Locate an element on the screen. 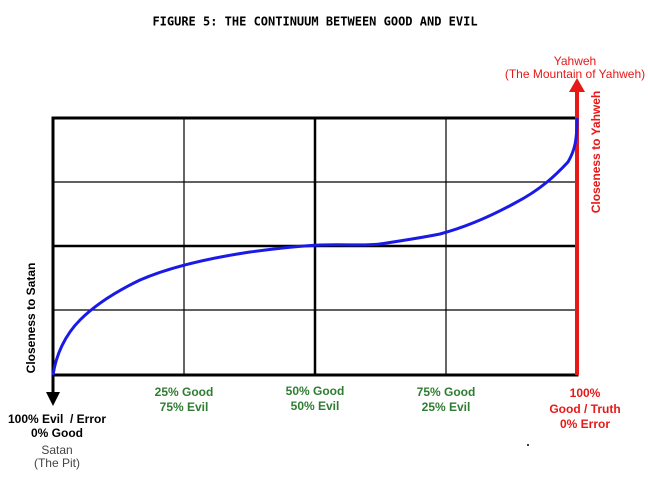  bottom-right-line: Good / Truth is located at coordinates (584, 409).